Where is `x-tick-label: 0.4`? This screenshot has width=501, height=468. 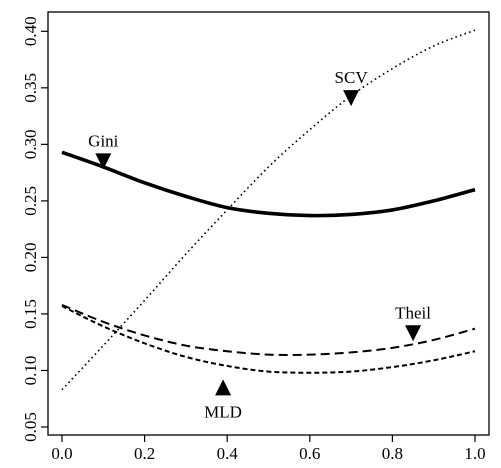 x-tick-label: 0.4 is located at coordinates (228, 453).